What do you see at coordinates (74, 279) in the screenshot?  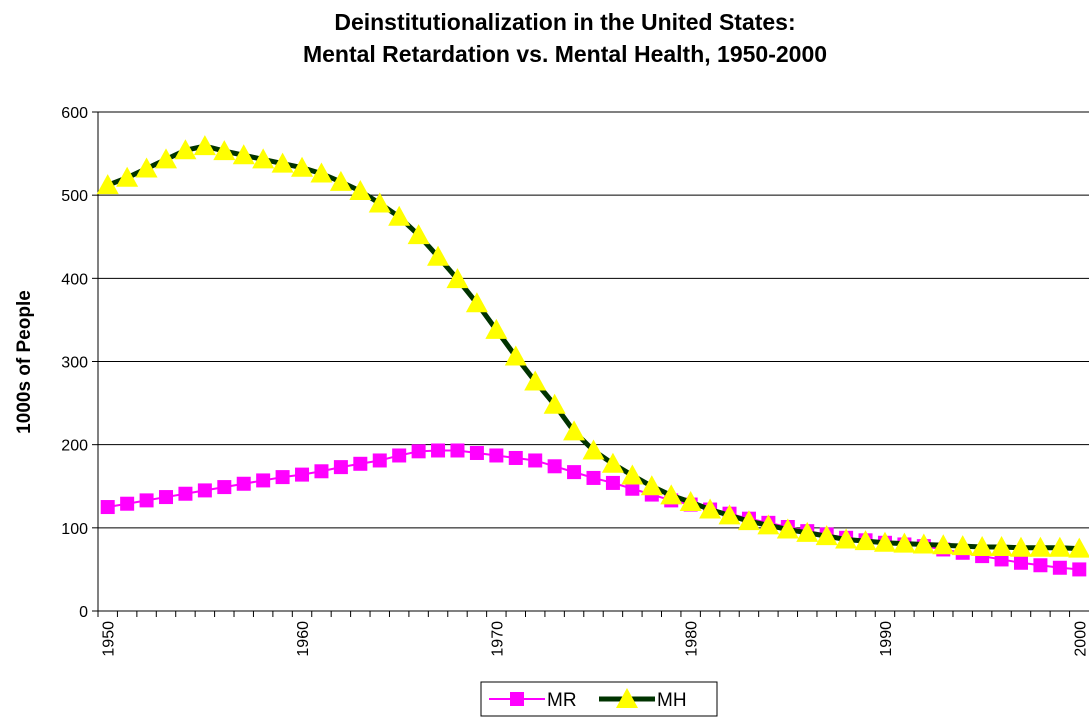 I see `y-tick-label: 400` at bounding box center [74, 279].